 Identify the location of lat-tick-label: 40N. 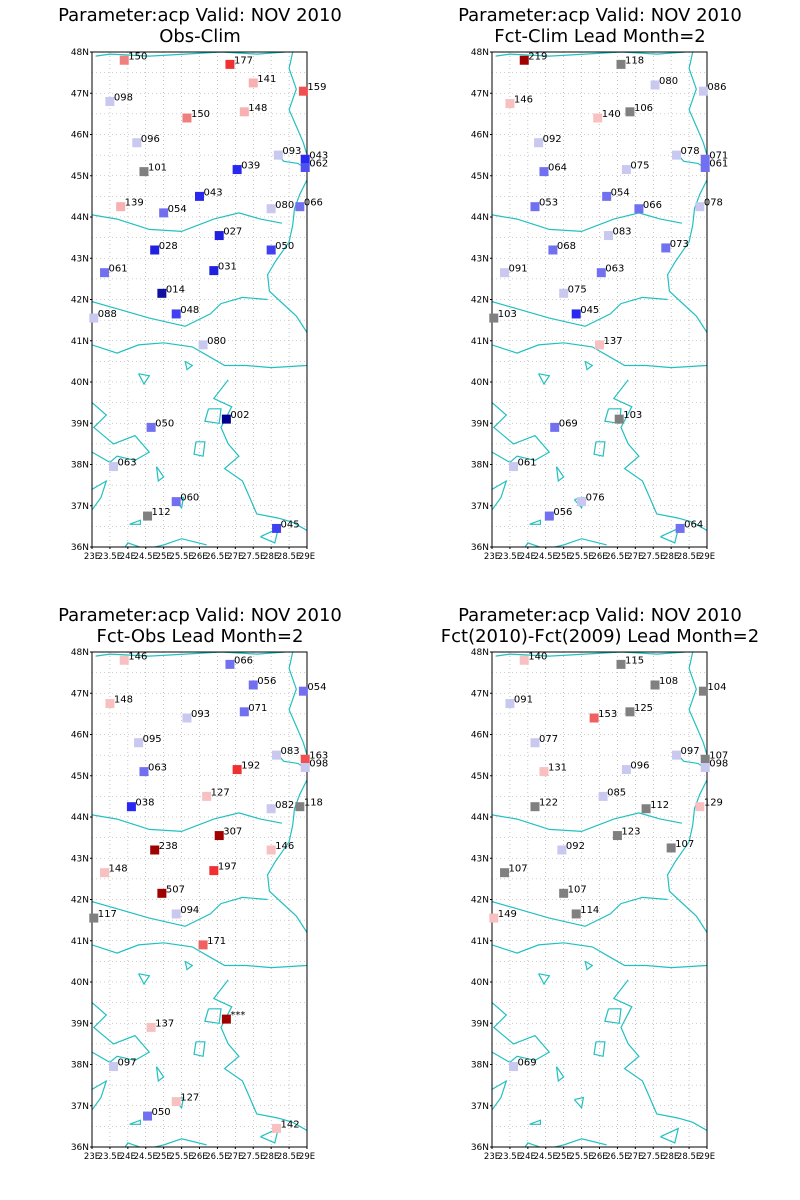
(80, 983).